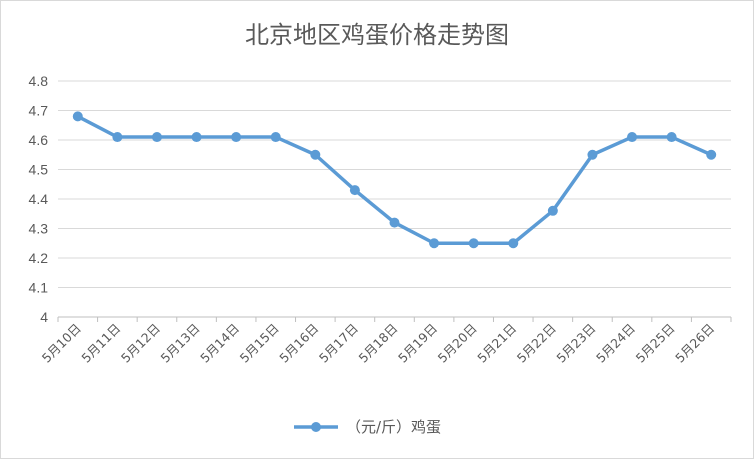 The image size is (754, 459). Describe the element at coordinates (457, 343) in the screenshot. I see `x-tick-label: 5月20日` at that location.